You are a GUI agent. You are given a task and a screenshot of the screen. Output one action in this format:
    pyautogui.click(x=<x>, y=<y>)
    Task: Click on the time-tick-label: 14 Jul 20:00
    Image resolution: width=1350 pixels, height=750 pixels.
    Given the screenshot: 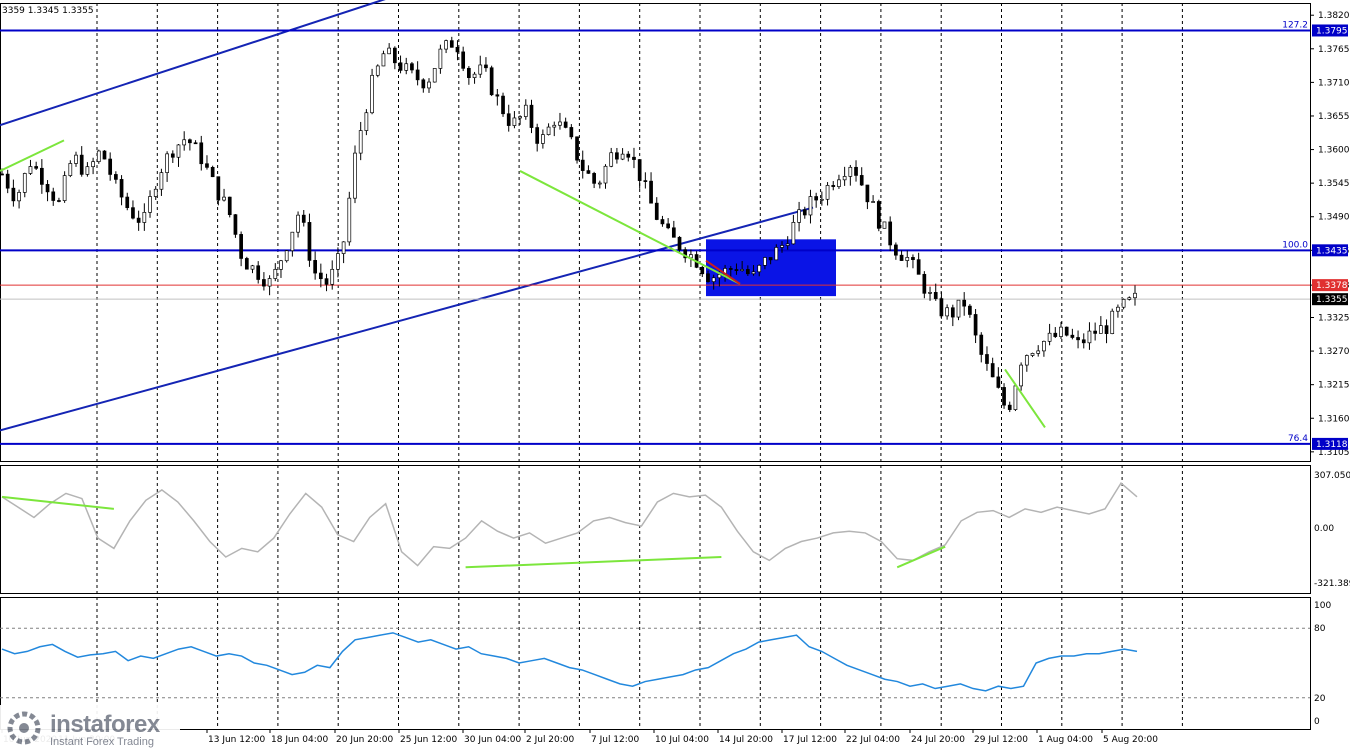 What is the action you would take?
    pyautogui.click(x=746, y=740)
    